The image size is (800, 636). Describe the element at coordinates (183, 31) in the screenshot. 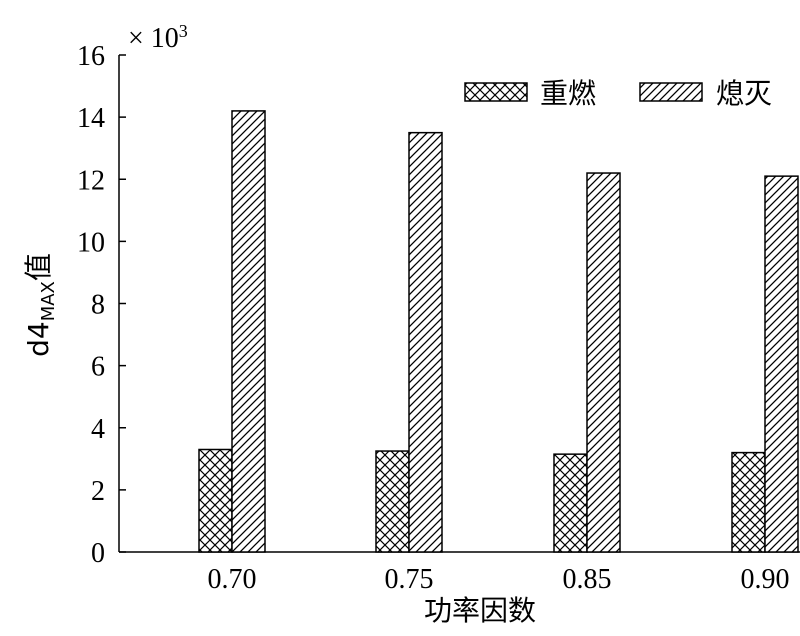

I see `y-multiplier-exponent: 3` at that location.